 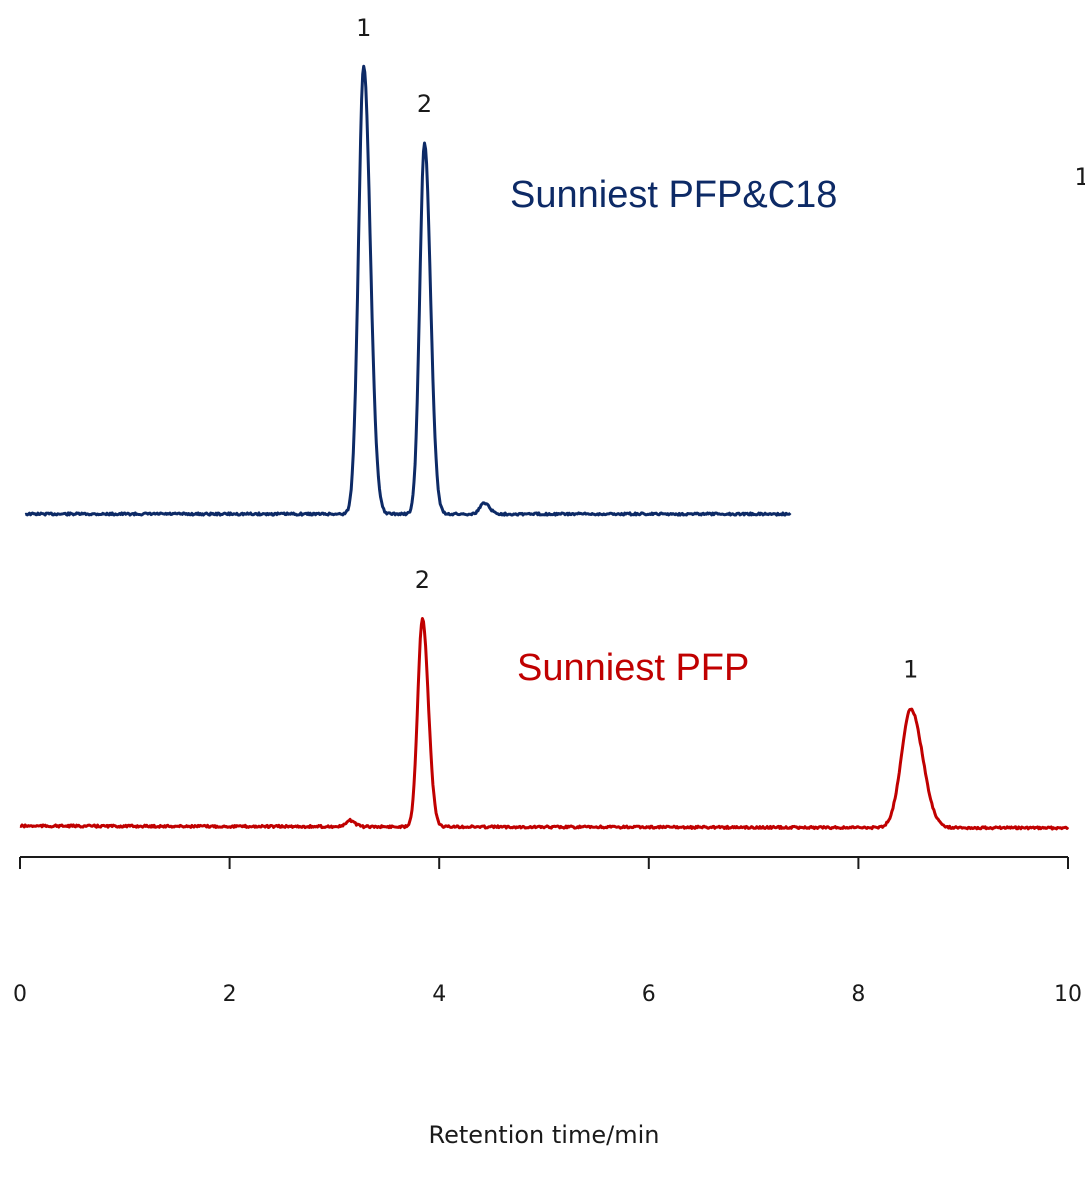 I want to click on x-tick-label: 6, so click(x=649, y=994).